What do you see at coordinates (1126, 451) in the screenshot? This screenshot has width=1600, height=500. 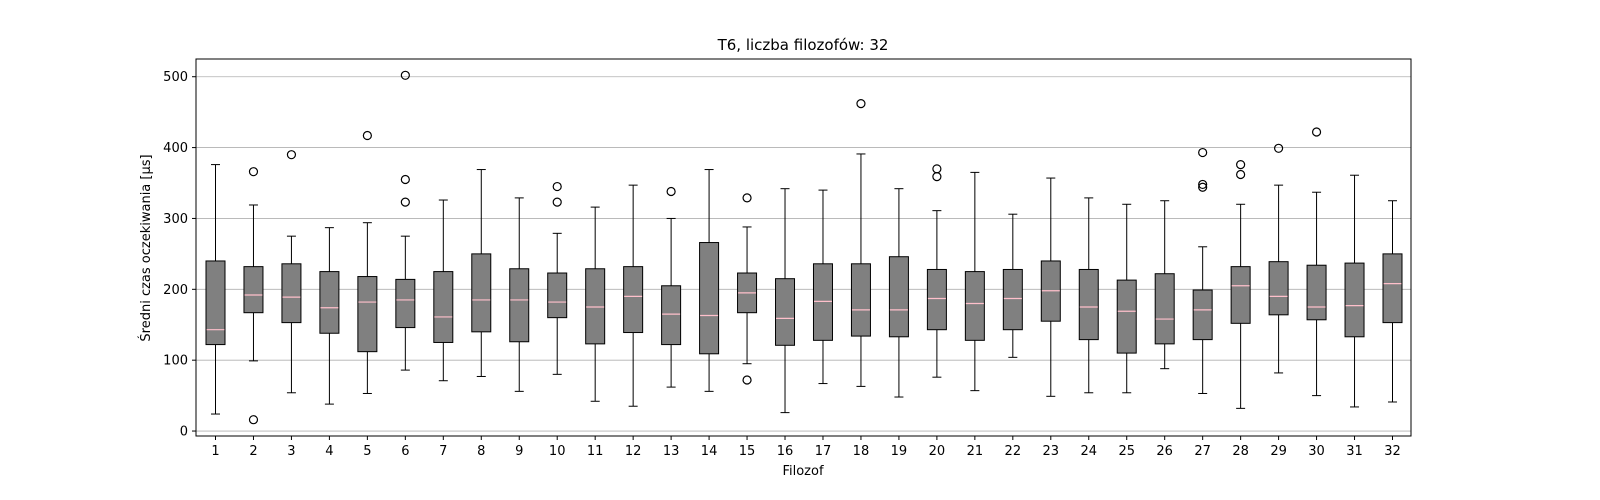 I see `x-tick-label: 25` at bounding box center [1126, 451].